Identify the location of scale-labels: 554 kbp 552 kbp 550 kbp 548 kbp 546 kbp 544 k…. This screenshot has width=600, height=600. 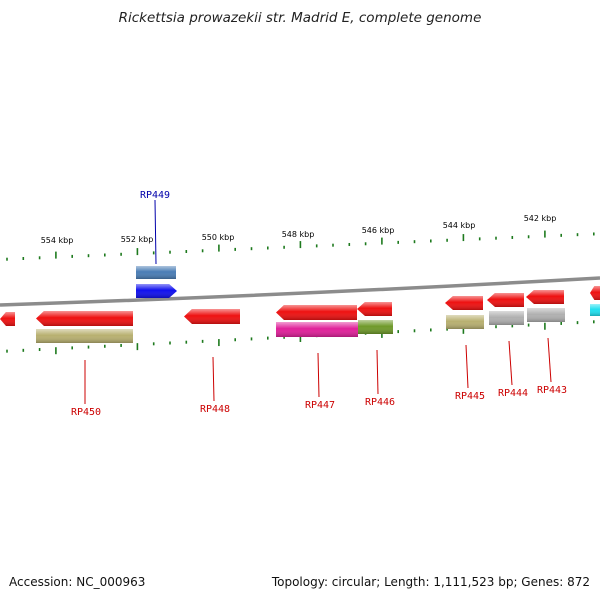
(299, 229).